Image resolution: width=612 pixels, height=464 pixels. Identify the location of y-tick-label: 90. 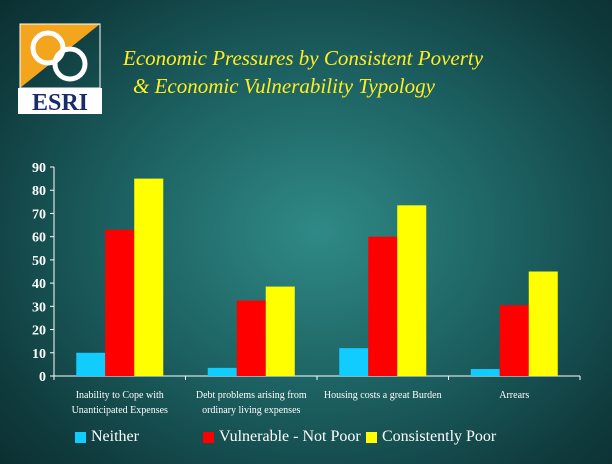
(39, 168).